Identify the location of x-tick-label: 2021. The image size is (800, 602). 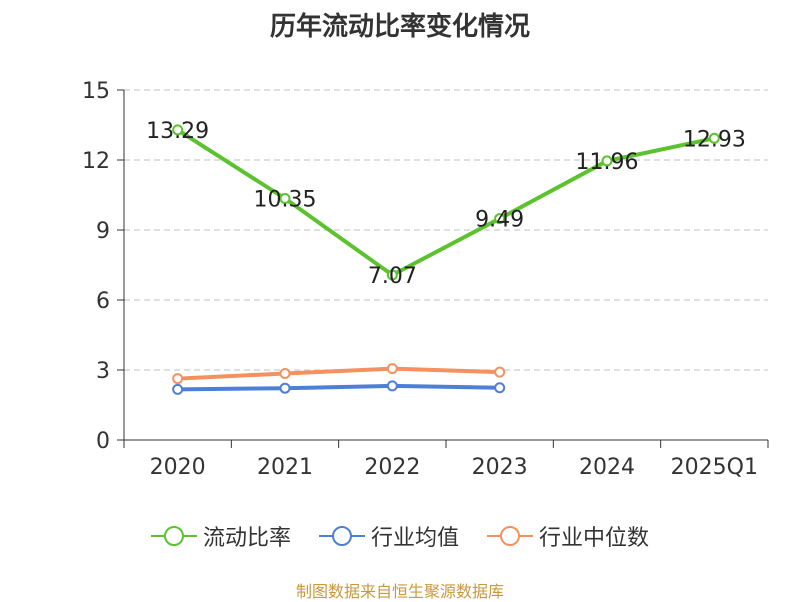
(285, 467).